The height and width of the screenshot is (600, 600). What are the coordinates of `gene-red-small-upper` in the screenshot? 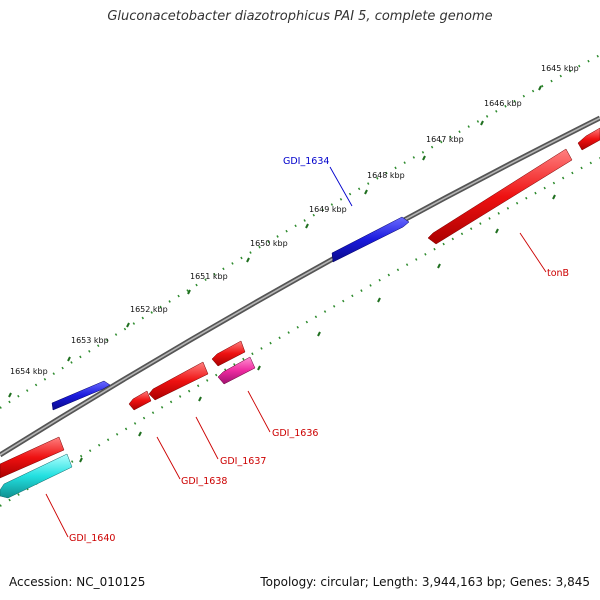 It's located at (228, 353).